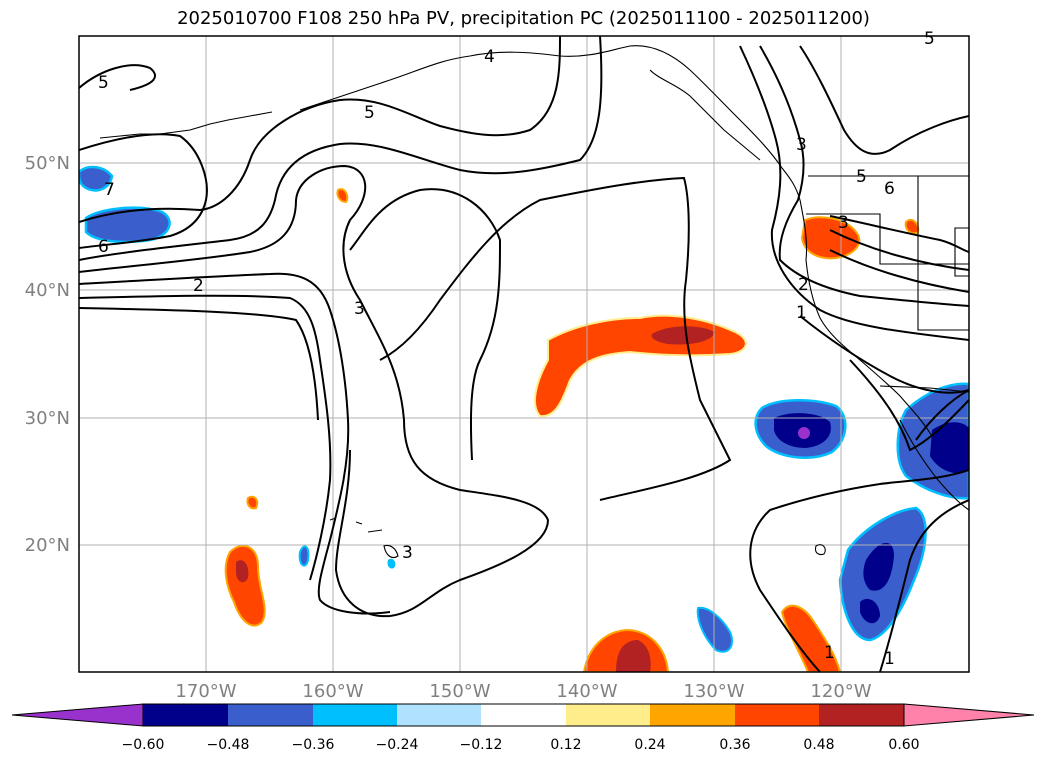 The image size is (1047, 765). I want to click on lat-label: 20°N, so click(47, 545).